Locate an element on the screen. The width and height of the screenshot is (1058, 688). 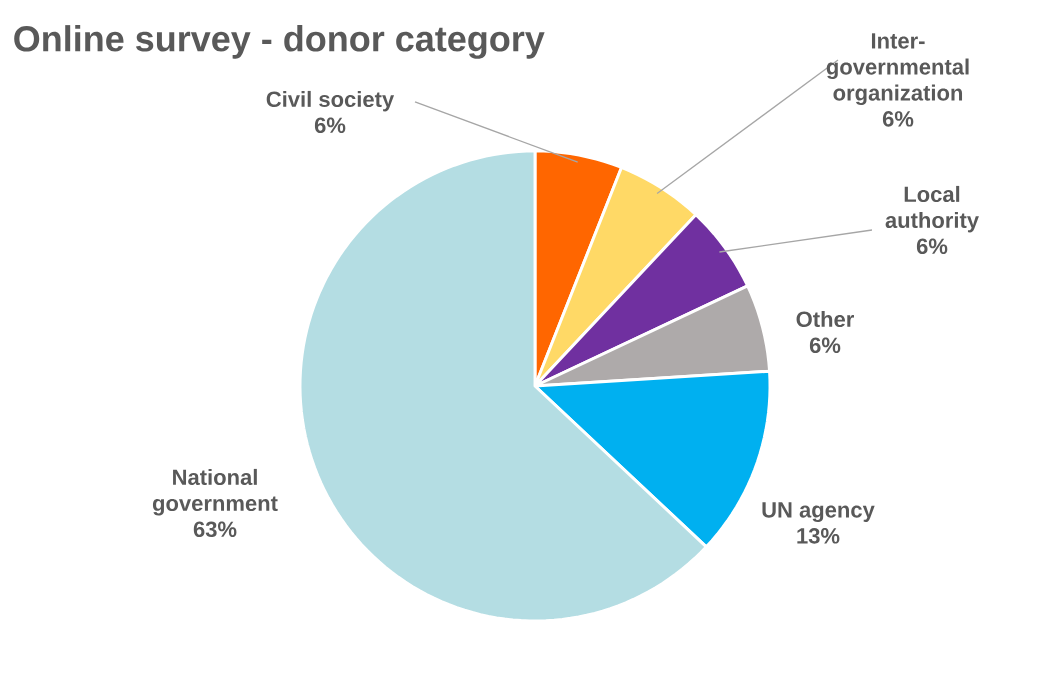
slice-label: Local authority is located at coordinates (932, 209).